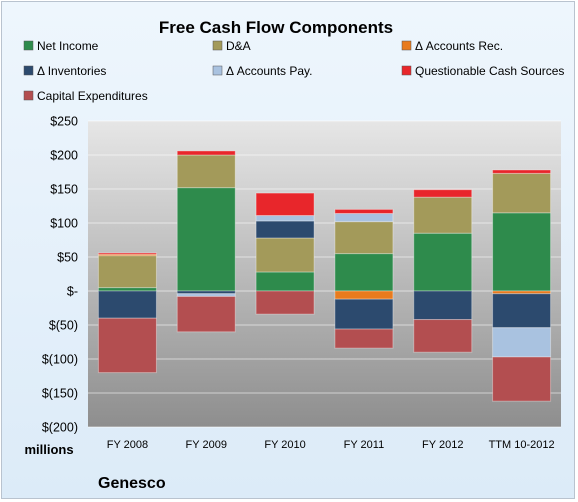 This screenshot has height=502, width=578. What do you see at coordinates (285, 281) in the screenshot?
I see `bar-net-income-fy-2010` at bounding box center [285, 281].